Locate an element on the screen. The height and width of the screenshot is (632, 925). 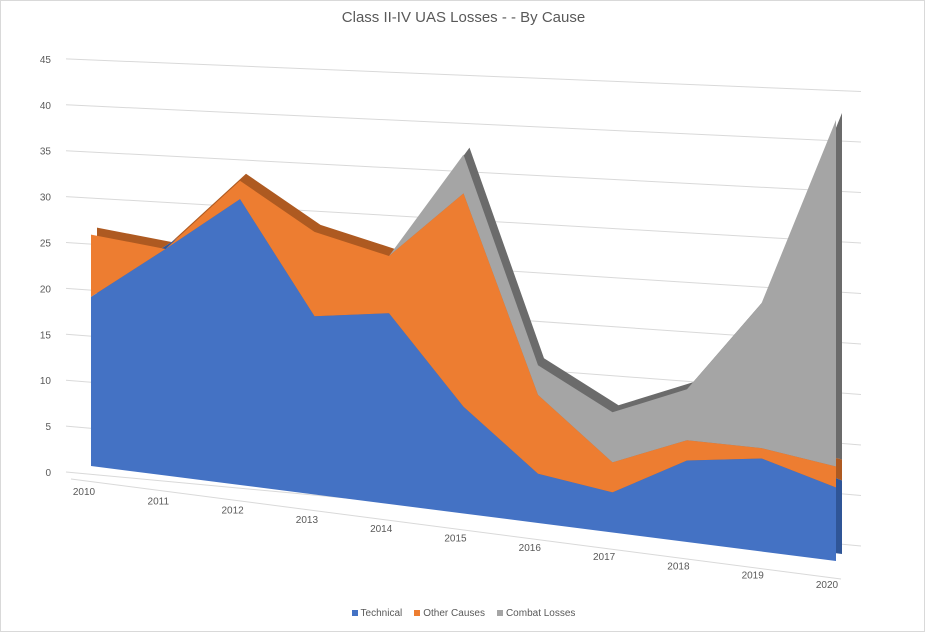
y-tick-label: 25 is located at coordinates (46, 244).